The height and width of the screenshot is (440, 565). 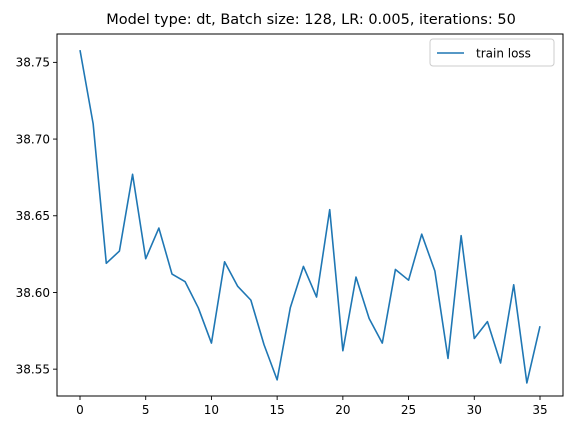 What do you see at coordinates (33, 63) in the screenshot?
I see `y-tick-label: 38.75` at bounding box center [33, 63].